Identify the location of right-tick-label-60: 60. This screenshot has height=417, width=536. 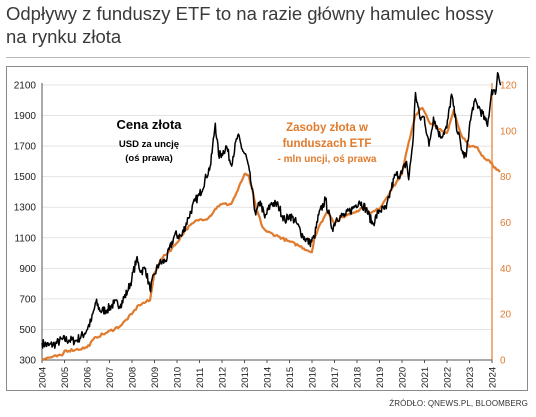
(506, 223).